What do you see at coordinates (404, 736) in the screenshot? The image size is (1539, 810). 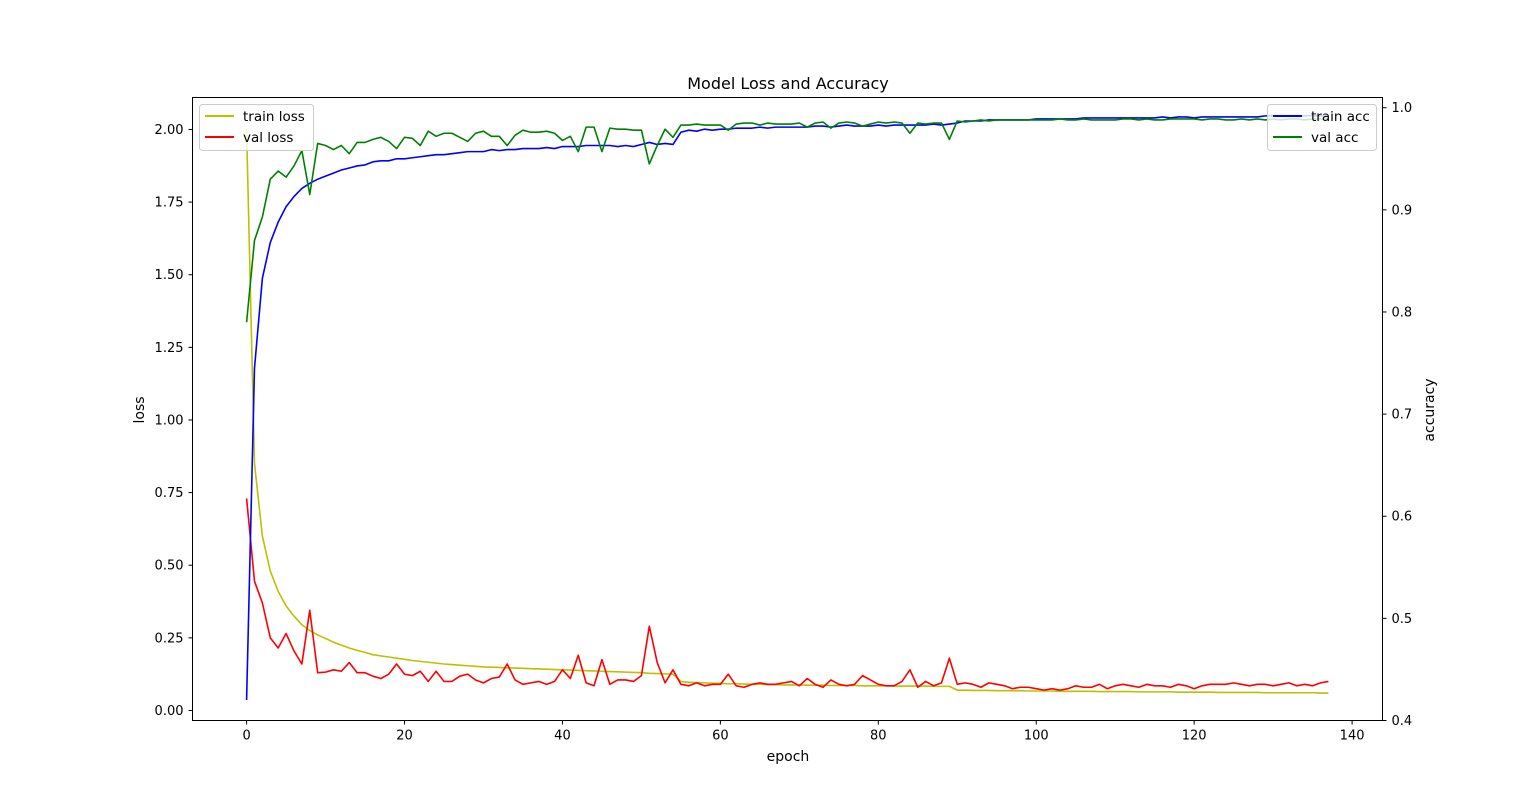 I see `x-tick-label: 20` at bounding box center [404, 736].